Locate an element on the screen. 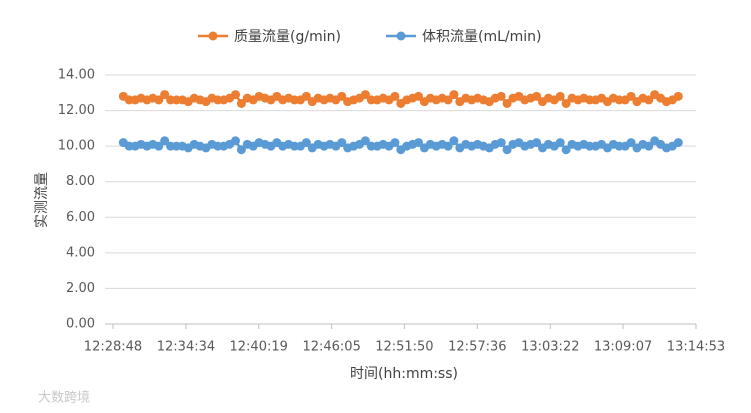 The height and width of the screenshot is (413, 751). y-tick-label: 0.00 is located at coordinates (80, 324).